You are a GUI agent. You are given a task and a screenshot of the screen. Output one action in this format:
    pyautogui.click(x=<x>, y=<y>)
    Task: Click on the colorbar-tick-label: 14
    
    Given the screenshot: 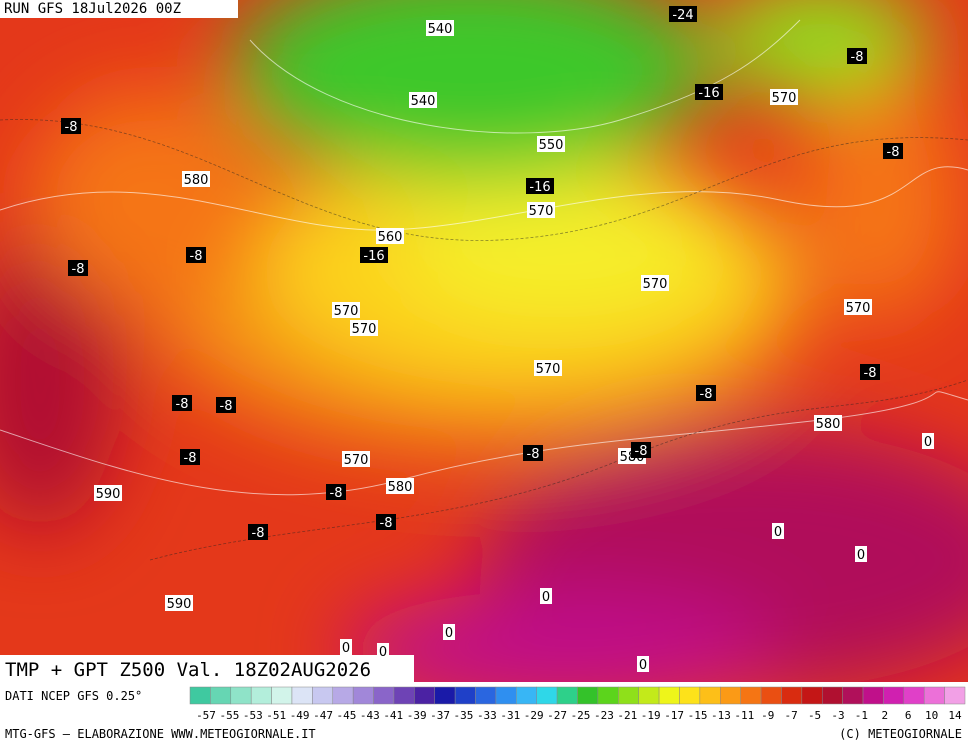 What is the action you would take?
    pyautogui.click(x=955, y=715)
    